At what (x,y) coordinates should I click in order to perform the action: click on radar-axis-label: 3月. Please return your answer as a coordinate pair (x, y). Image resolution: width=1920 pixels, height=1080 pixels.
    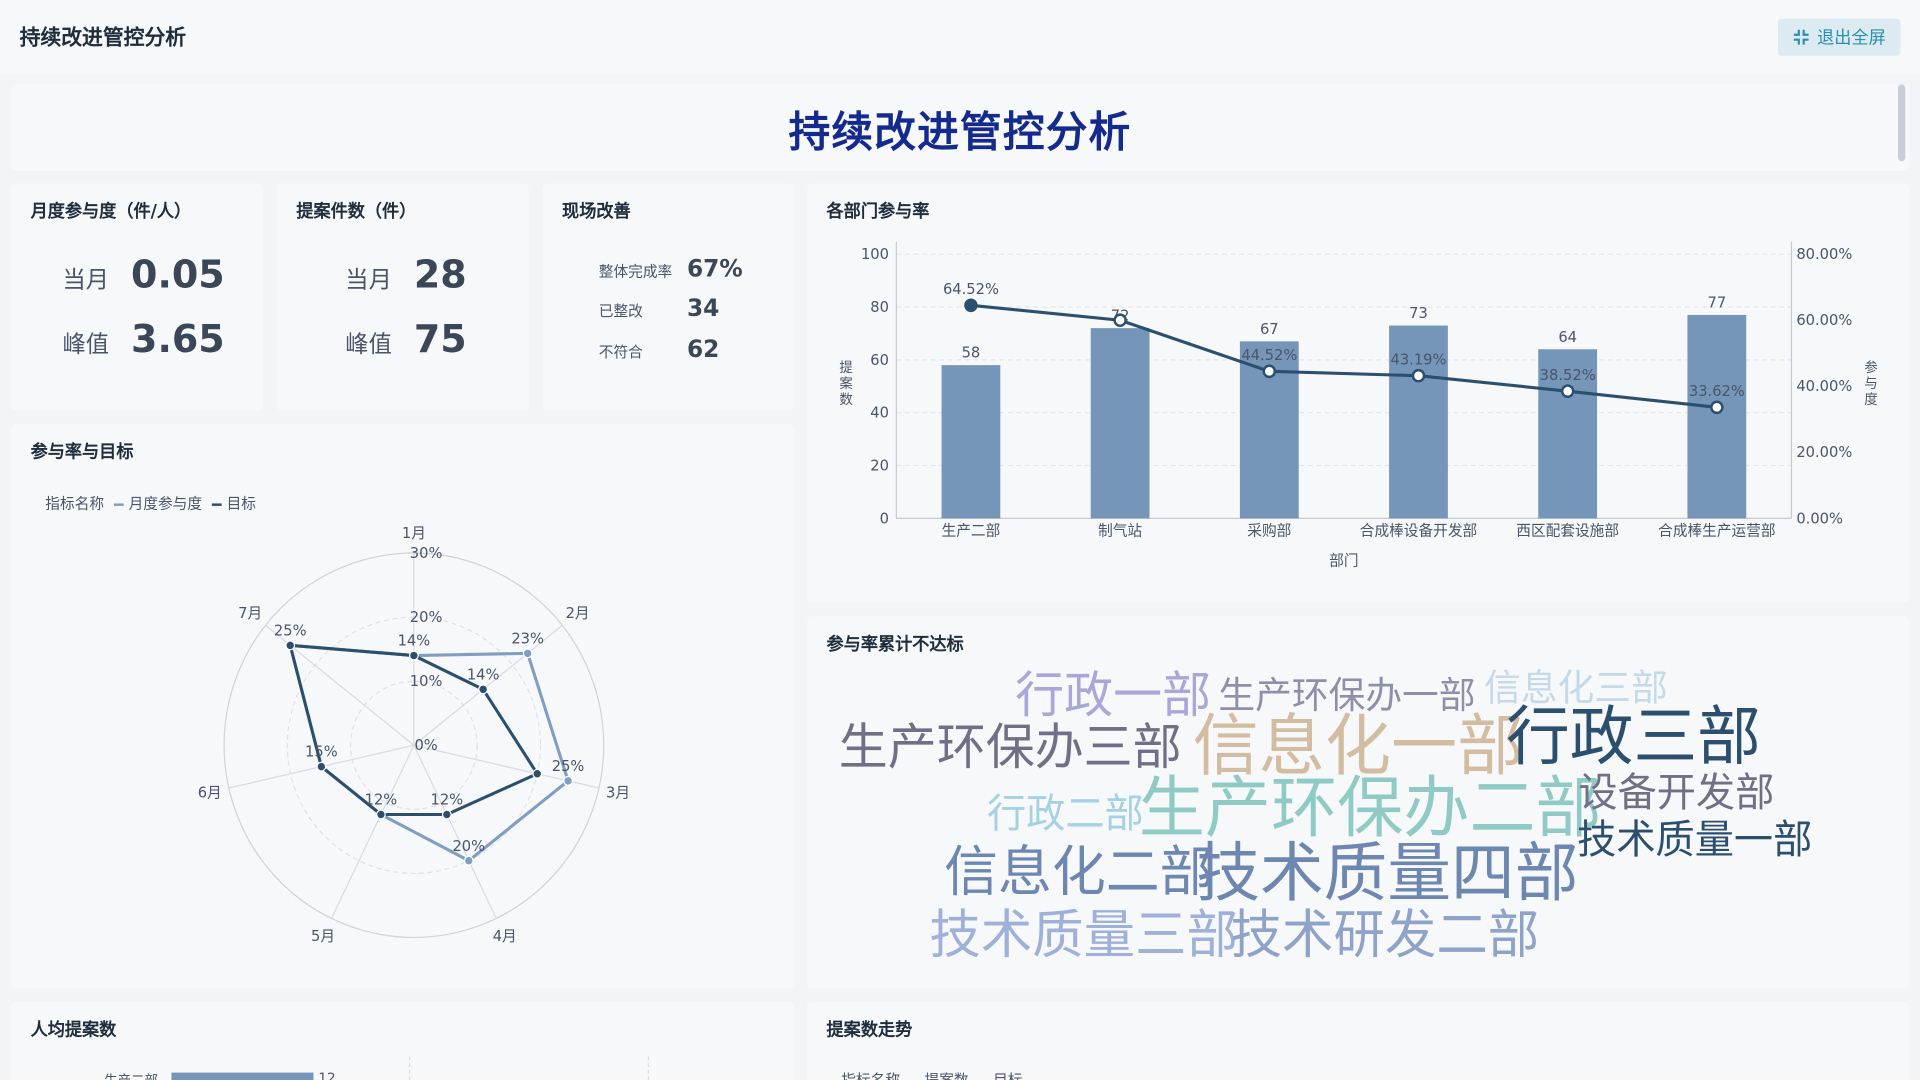
    Looking at the image, I should click on (618, 792).